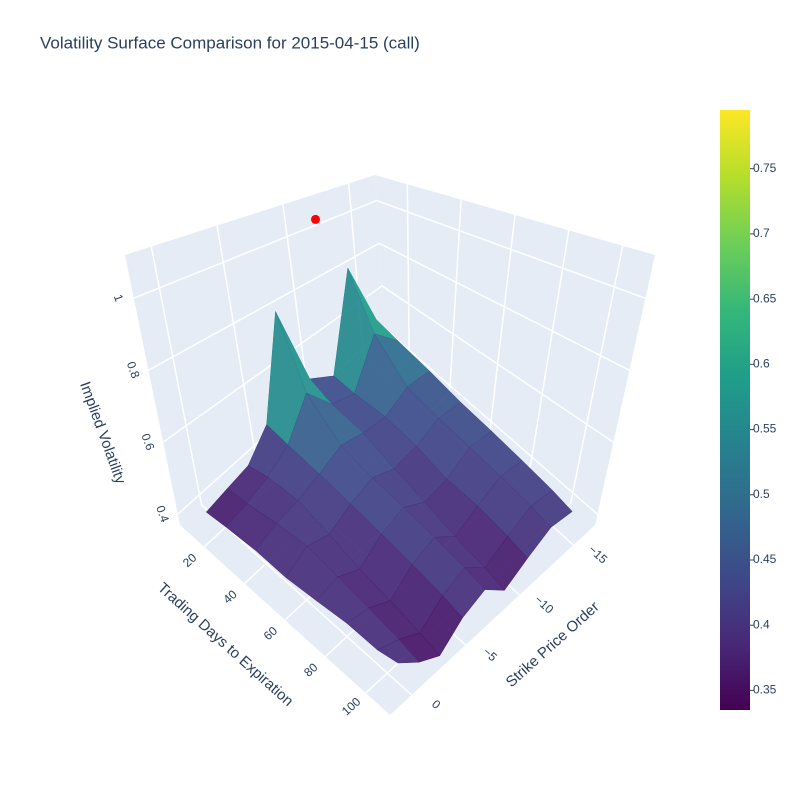 The width and height of the screenshot is (800, 800). Describe the element at coordinates (765, 429) in the screenshot. I see `colorbar-tick-label: 0.55` at that location.